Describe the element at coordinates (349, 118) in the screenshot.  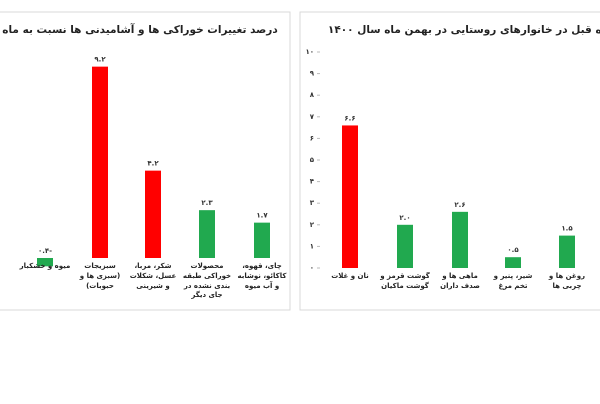
I see `data-label: ۶.۶` at that location.